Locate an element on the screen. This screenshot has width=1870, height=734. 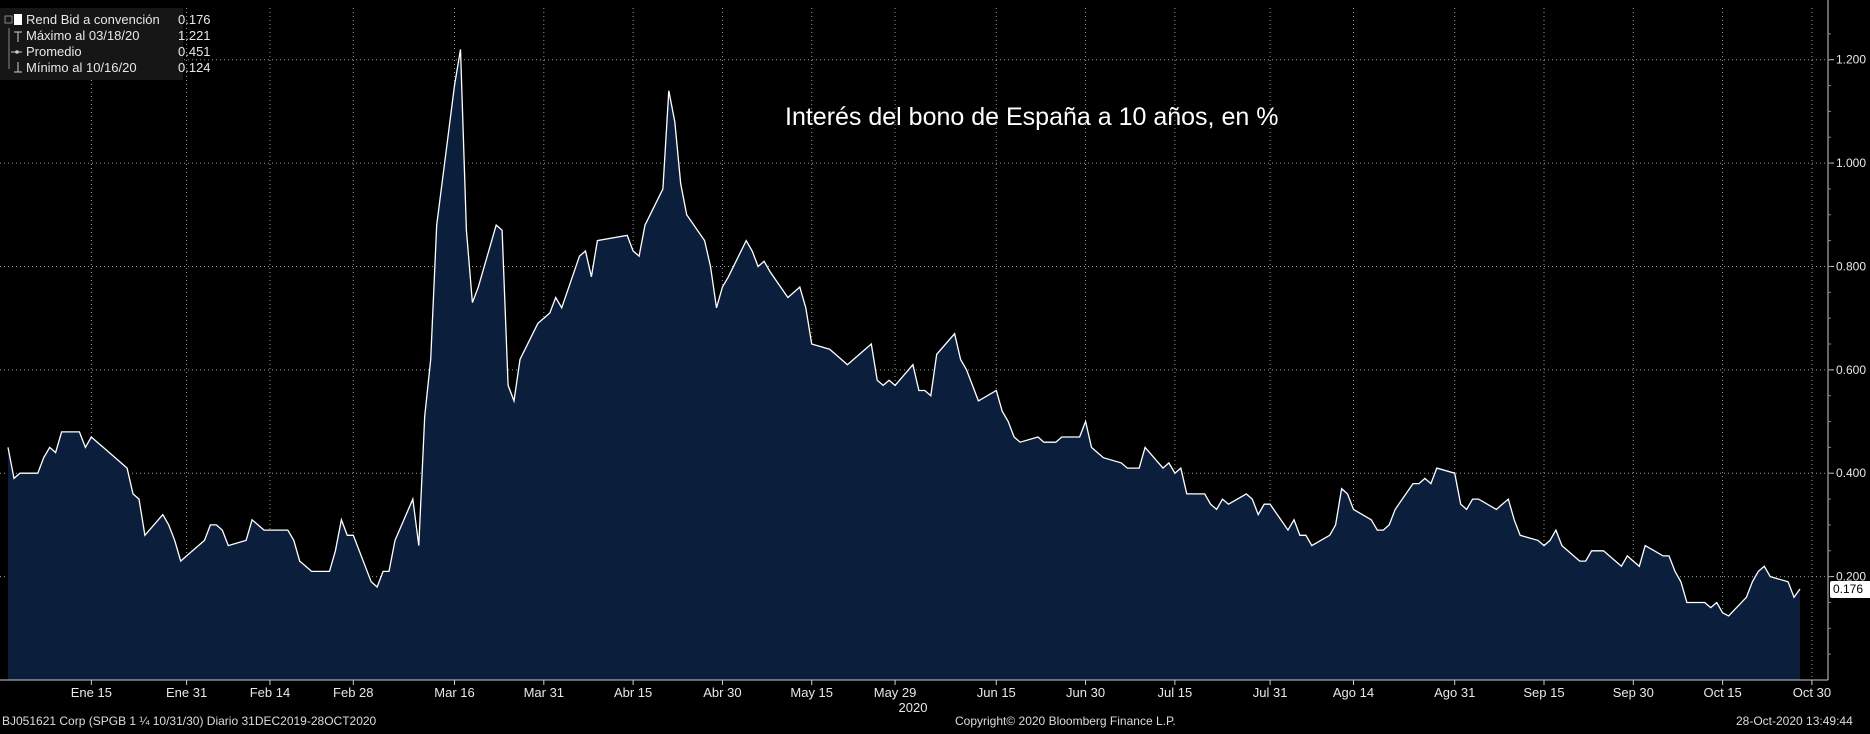
last-value-label: 0.176 is located at coordinates (1848, 589).